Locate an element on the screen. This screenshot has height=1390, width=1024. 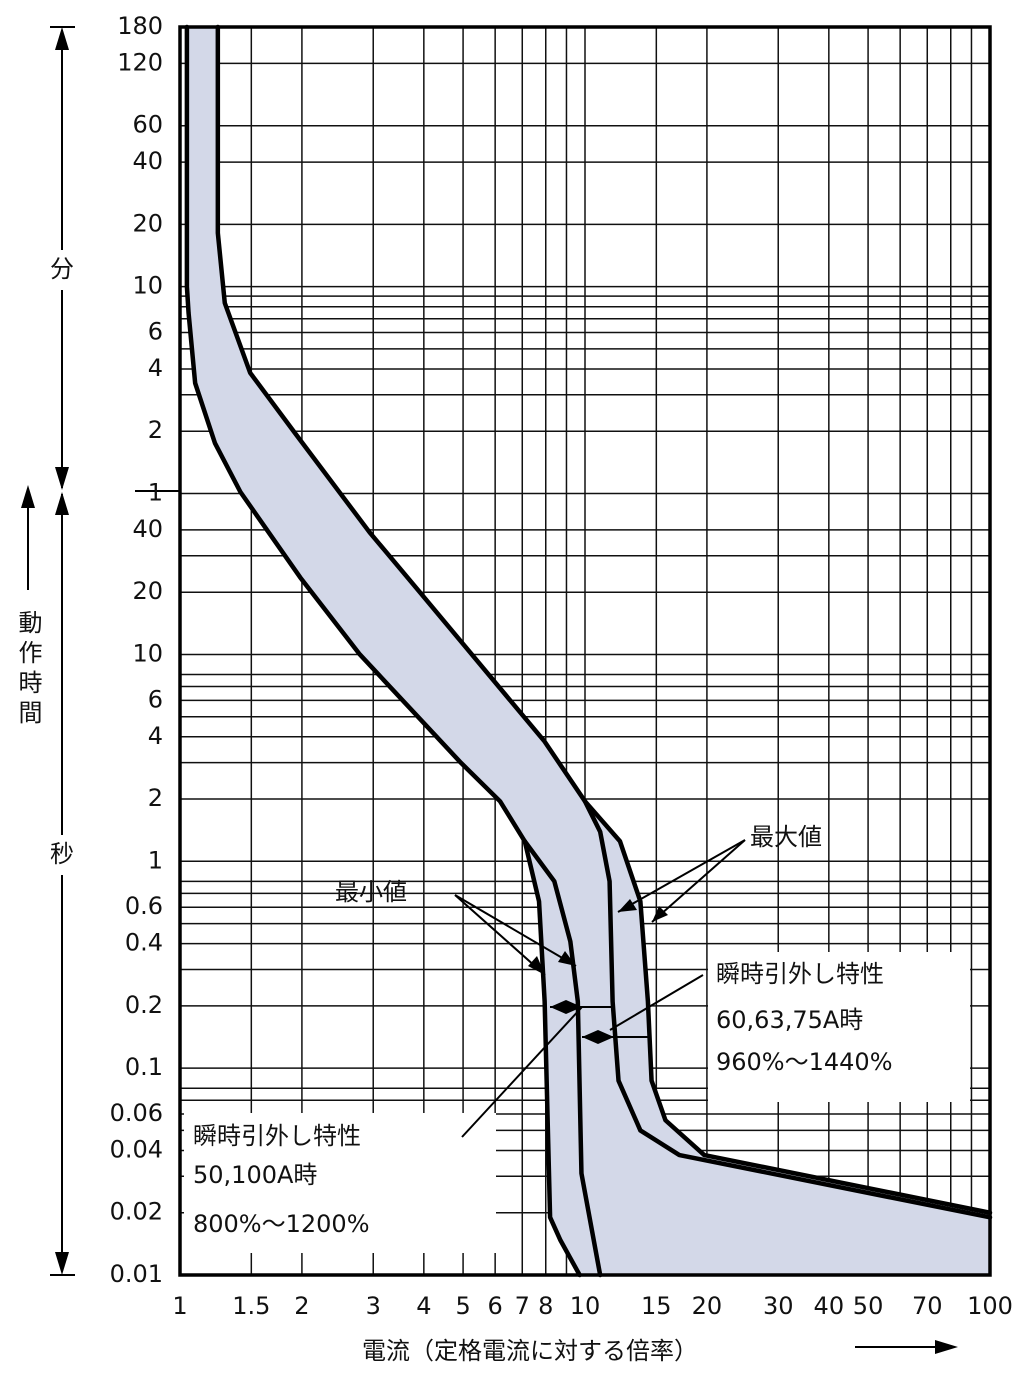
pointers is located at coordinates (600, 988).